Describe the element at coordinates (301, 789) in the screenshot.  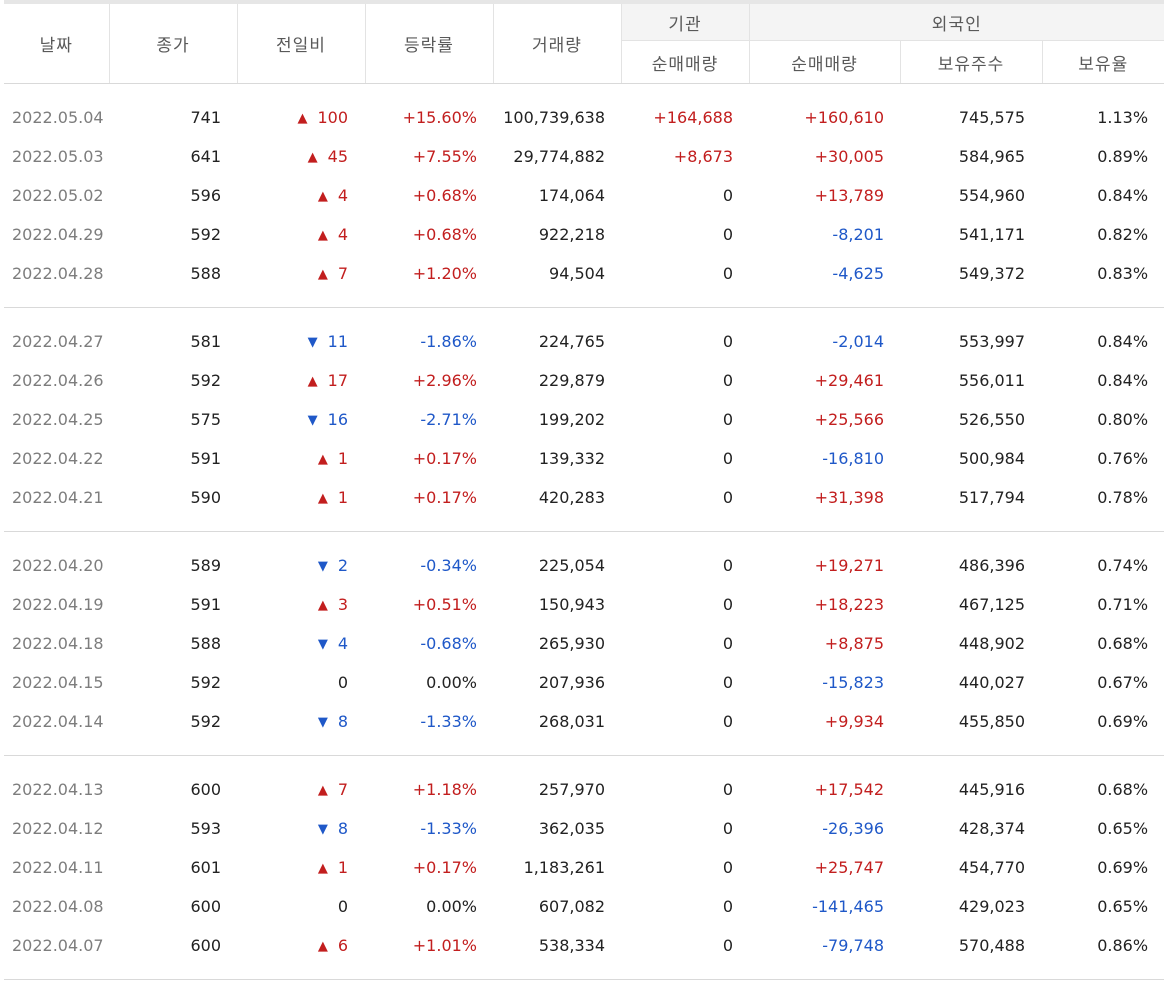
I see `cell-change: ▲ 7` at that location.